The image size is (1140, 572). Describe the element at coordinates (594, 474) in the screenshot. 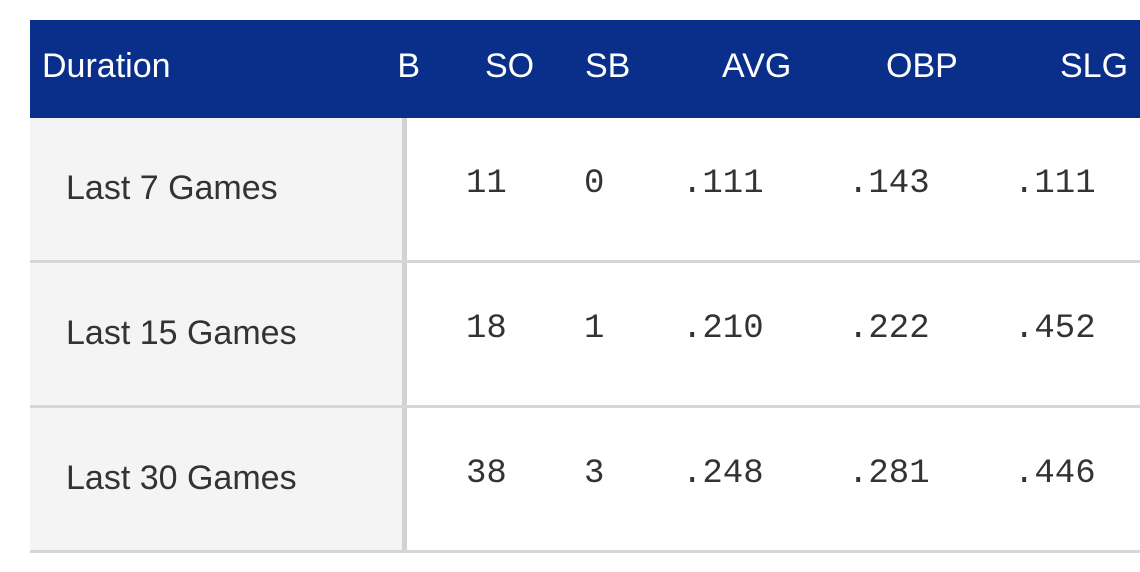

I see `sb-value: 3` at that location.